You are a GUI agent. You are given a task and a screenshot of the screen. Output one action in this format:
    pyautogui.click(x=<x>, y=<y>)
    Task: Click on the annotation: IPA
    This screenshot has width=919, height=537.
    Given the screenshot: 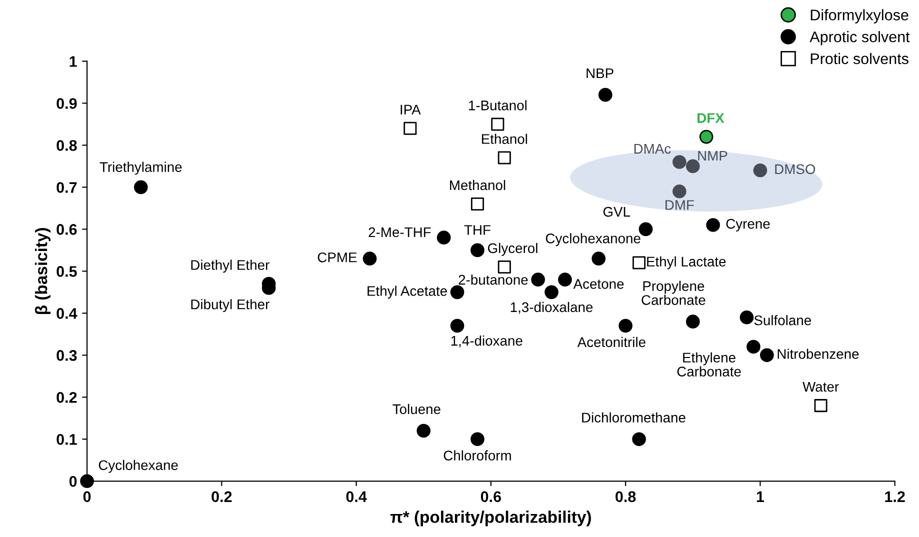 What is the action you would take?
    pyautogui.click(x=410, y=109)
    